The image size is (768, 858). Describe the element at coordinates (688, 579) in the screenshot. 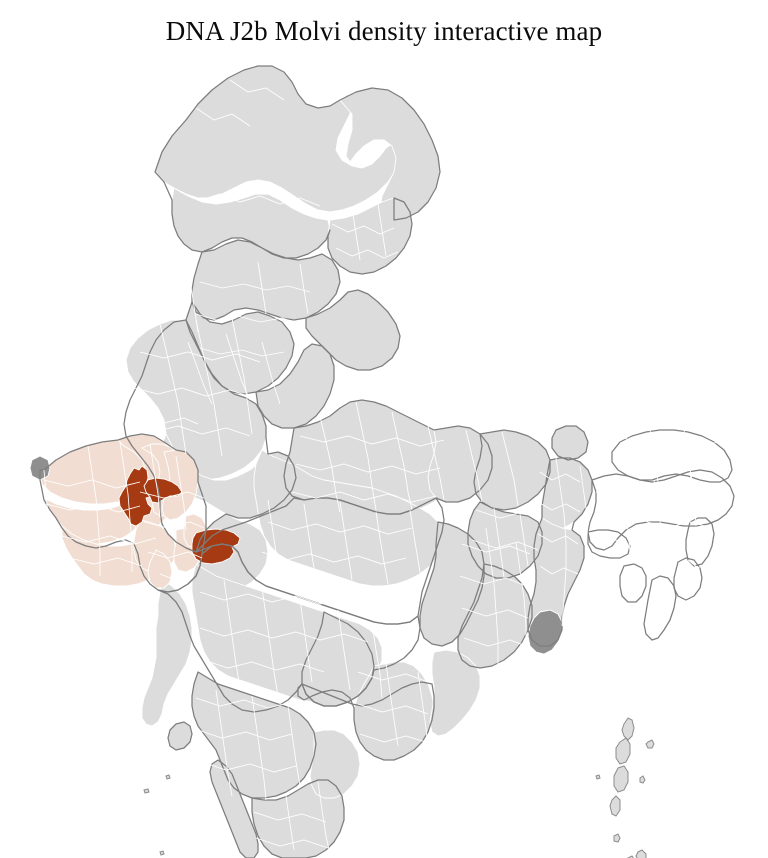

I see `state-border-manipur` at that location.